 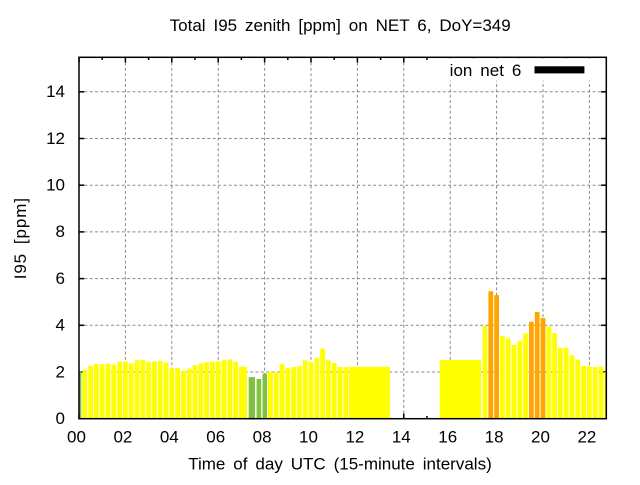 I want to click on svg-text: 18, so click(x=494, y=437).